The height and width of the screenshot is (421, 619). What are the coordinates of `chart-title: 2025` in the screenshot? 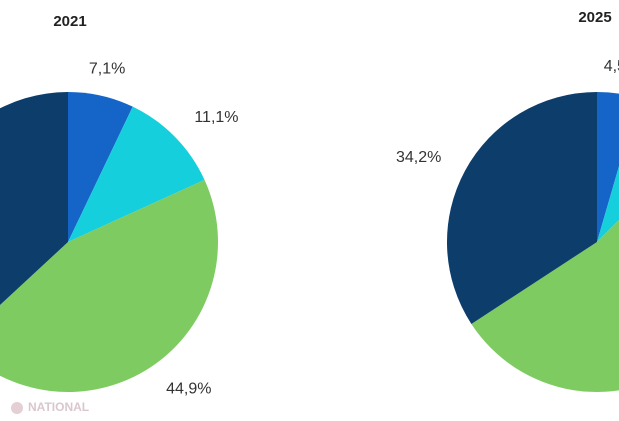 It's located at (594, 17).